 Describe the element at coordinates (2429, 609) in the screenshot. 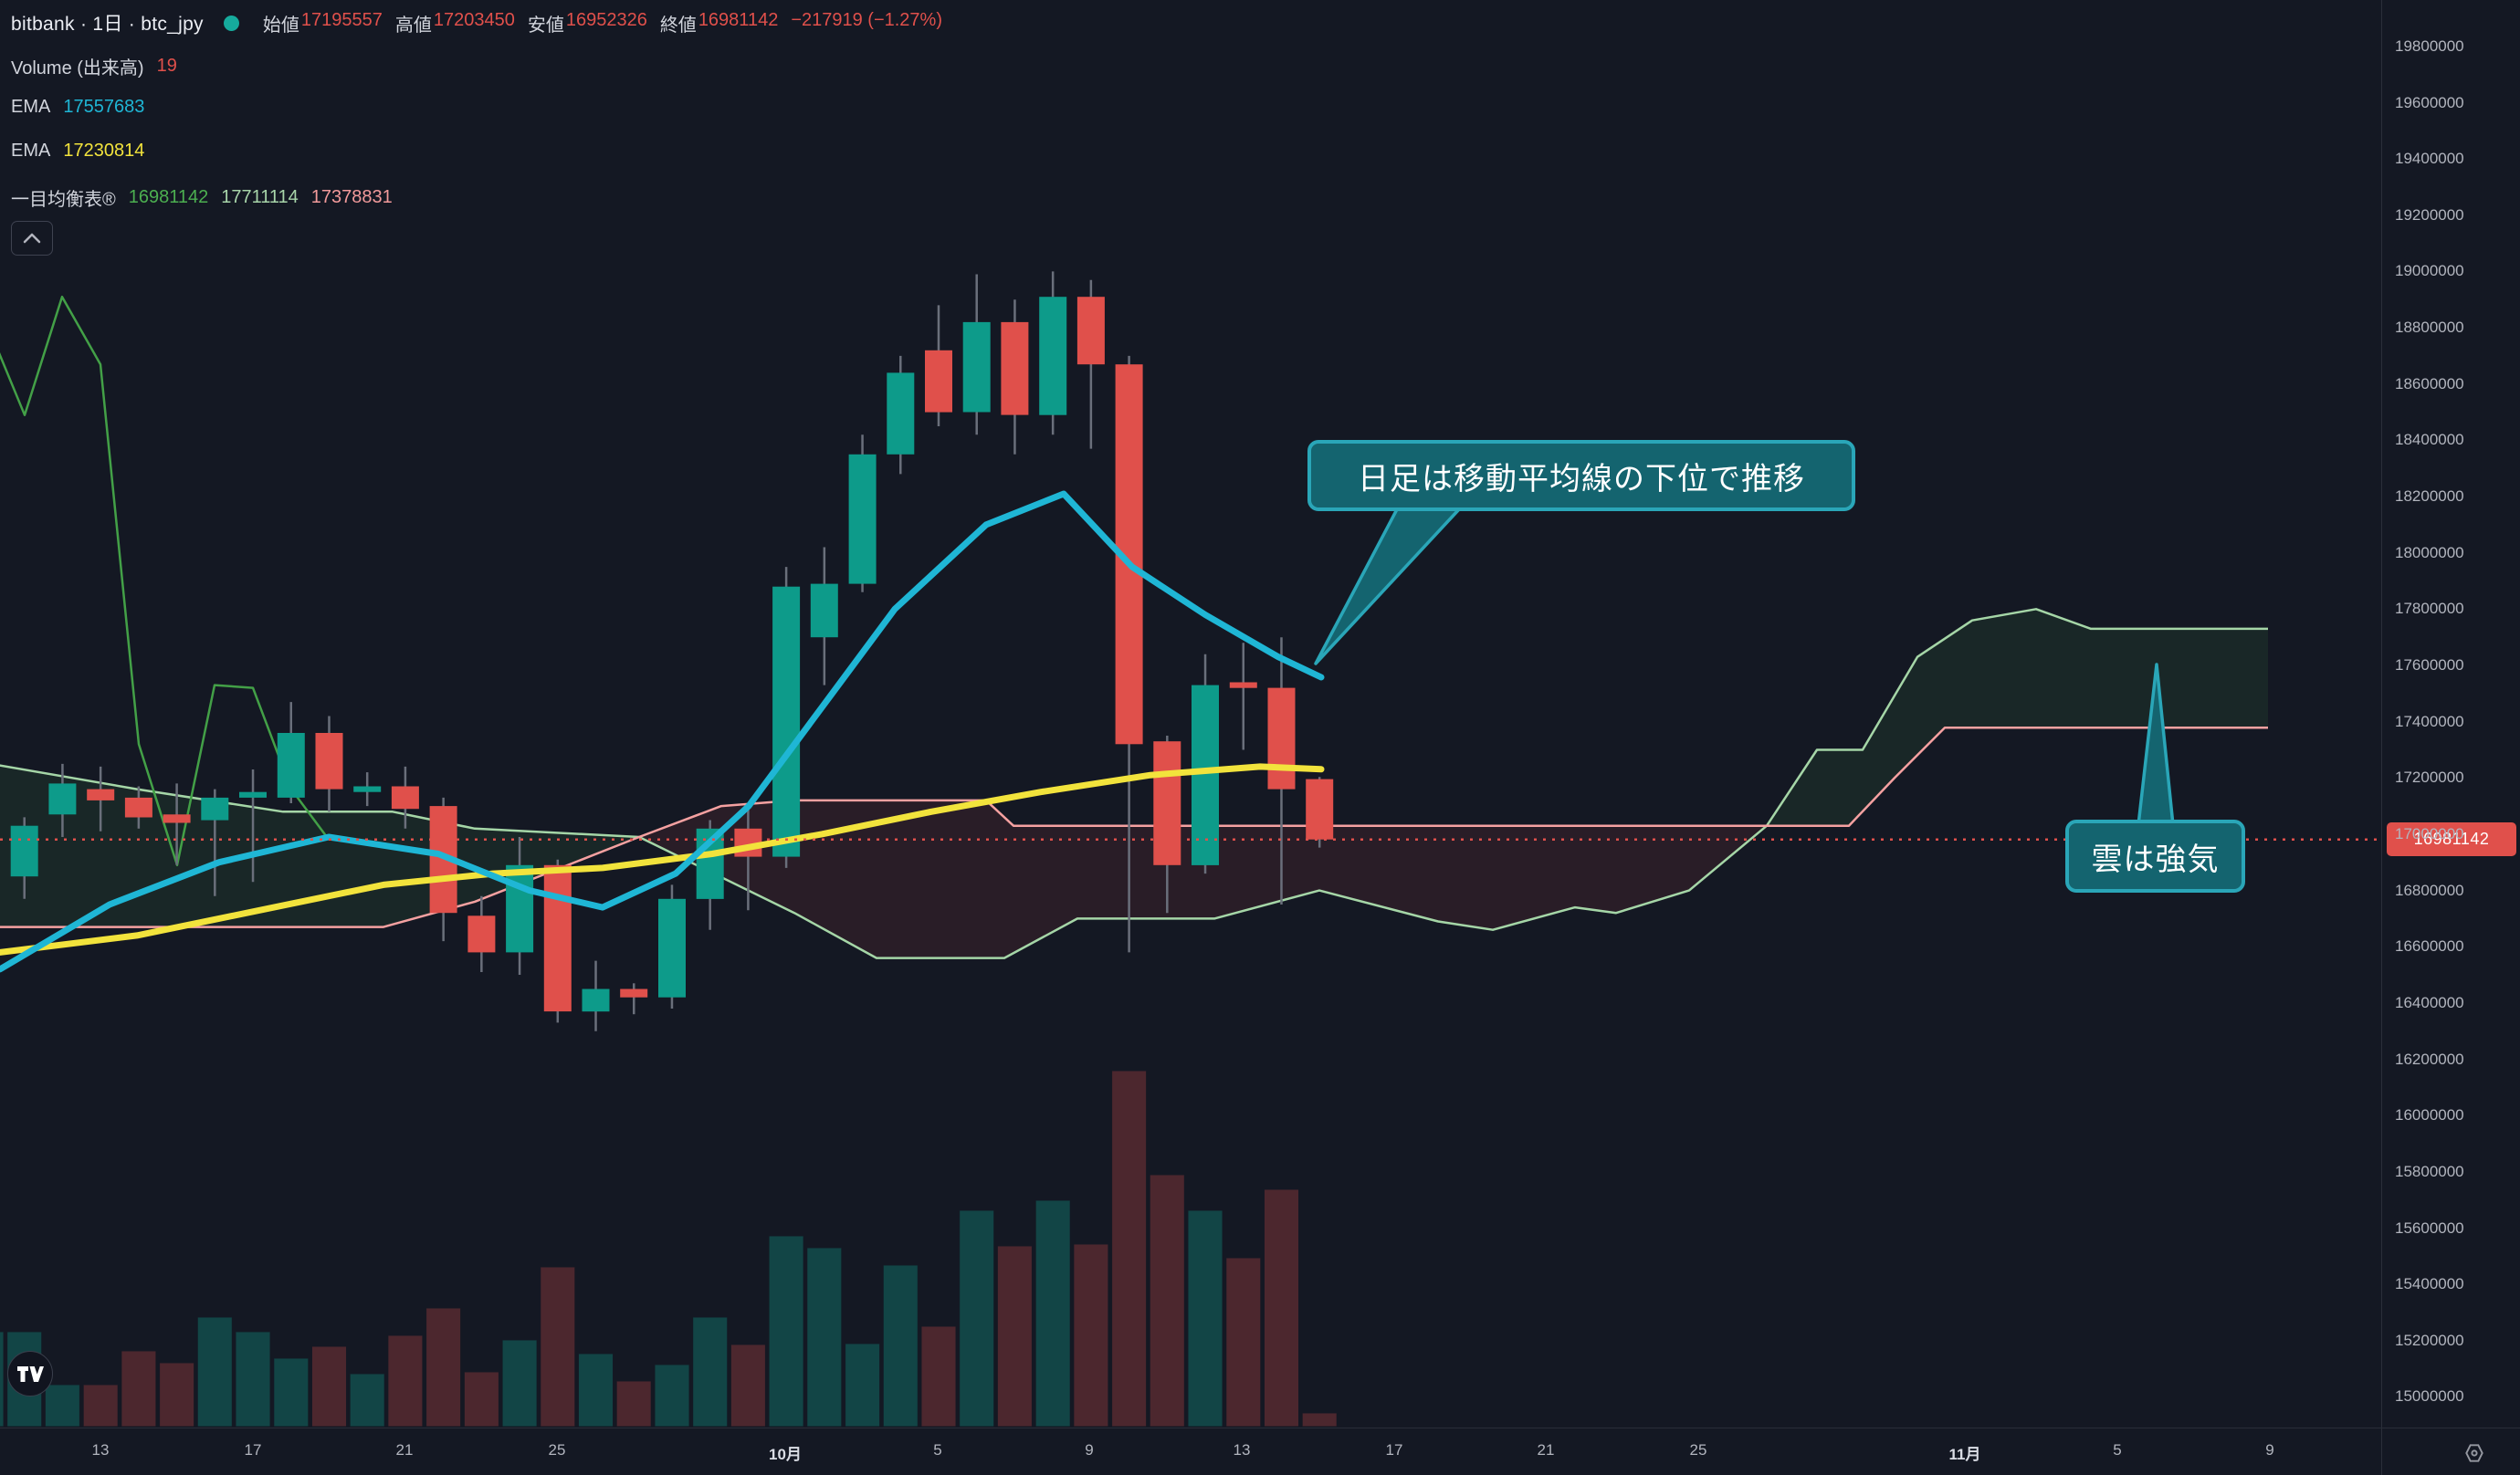

I see `price-axis-tick: 17800000` at that location.